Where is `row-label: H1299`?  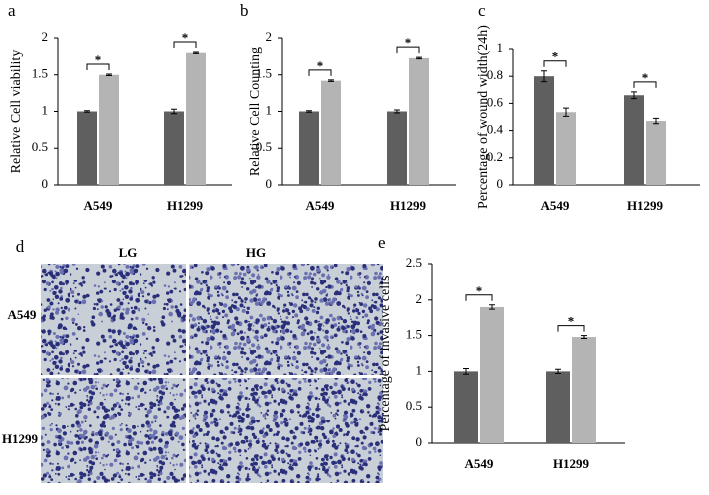
row-label: H1299 is located at coordinates (20, 438).